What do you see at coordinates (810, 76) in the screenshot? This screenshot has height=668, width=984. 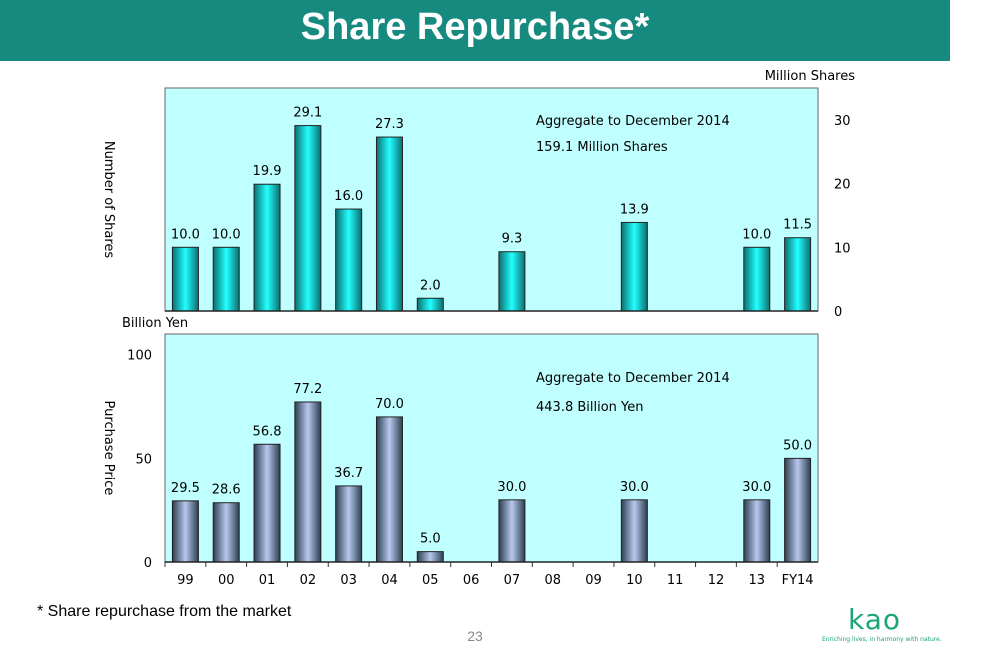 I see `unit-label: Million Shares` at bounding box center [810, 76].